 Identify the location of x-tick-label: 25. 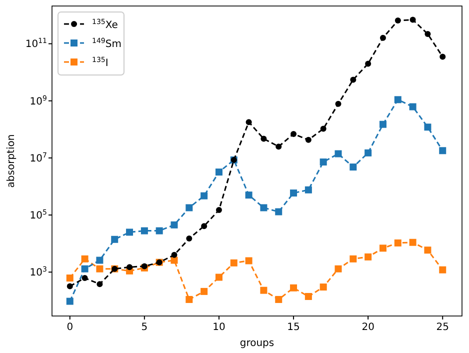
(442, 327).